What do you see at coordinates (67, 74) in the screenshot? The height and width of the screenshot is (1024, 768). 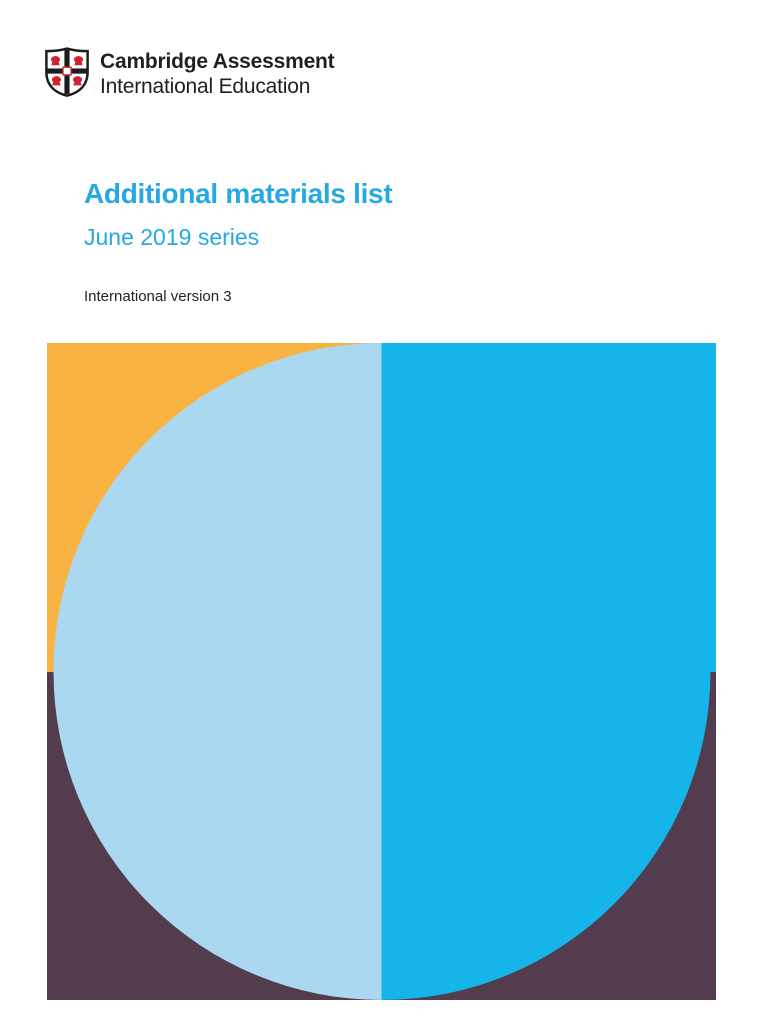 I see `cambridge-shield-icon` at bounding box center [67, 74].